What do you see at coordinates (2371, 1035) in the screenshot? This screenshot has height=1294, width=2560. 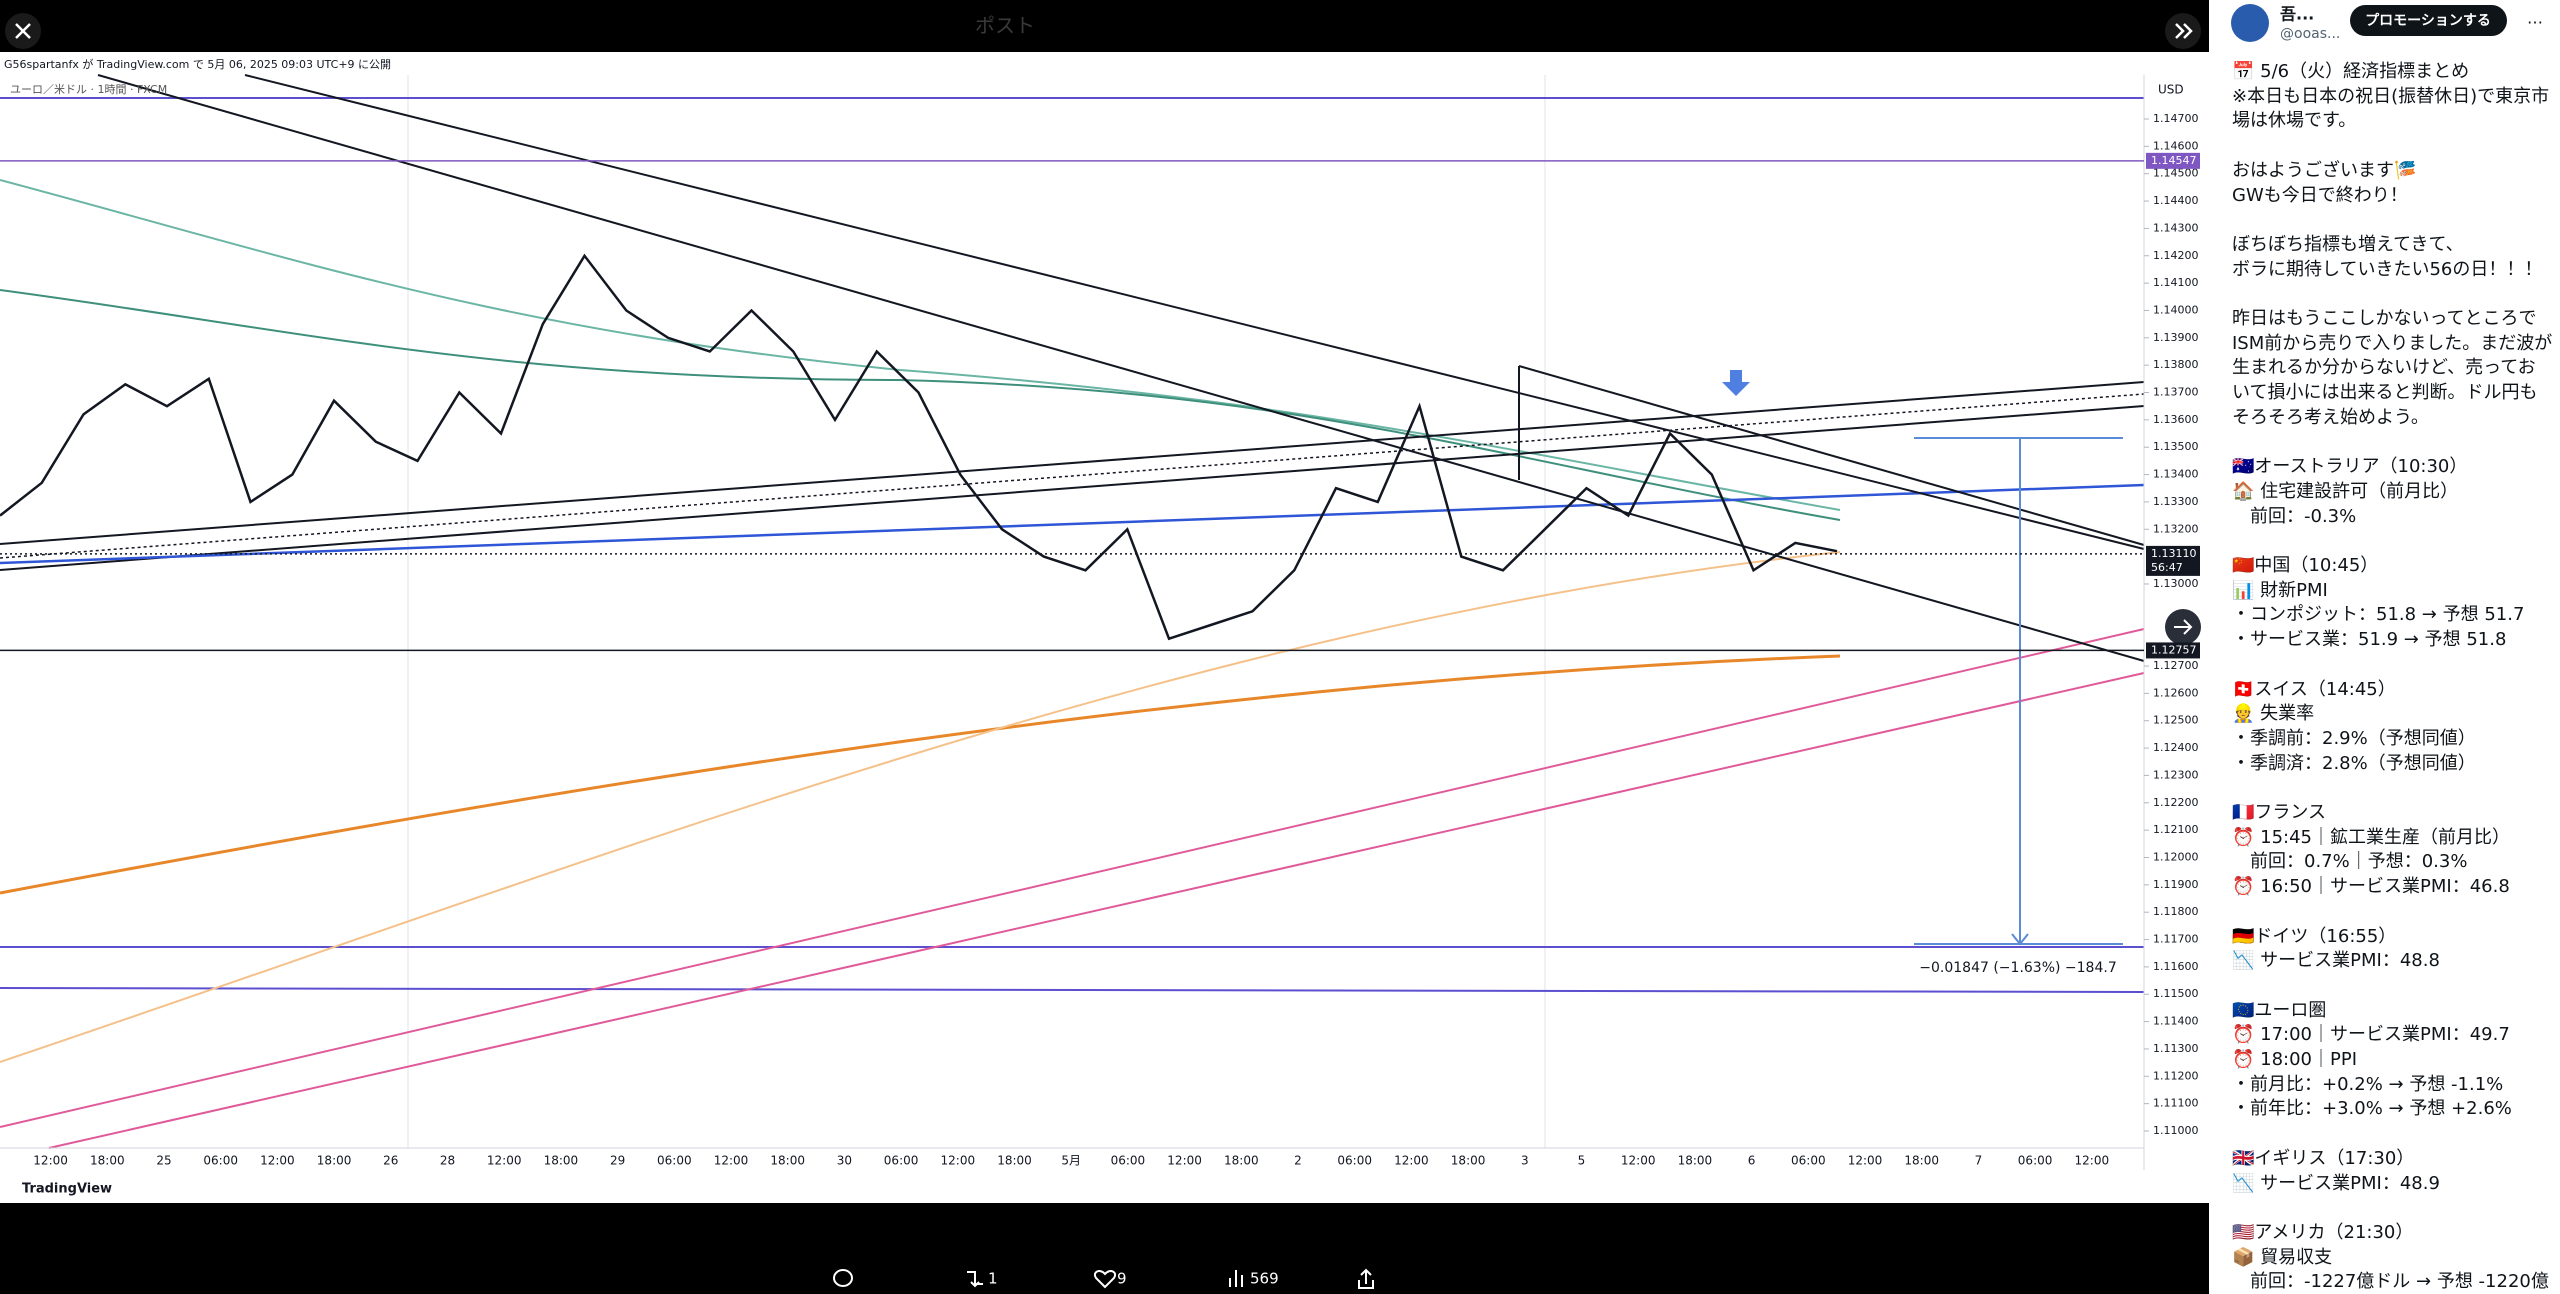 I see `post-line: ⏰ 17:00｜サービス業PMI：49.7` at bounding box center [2371, 1035].